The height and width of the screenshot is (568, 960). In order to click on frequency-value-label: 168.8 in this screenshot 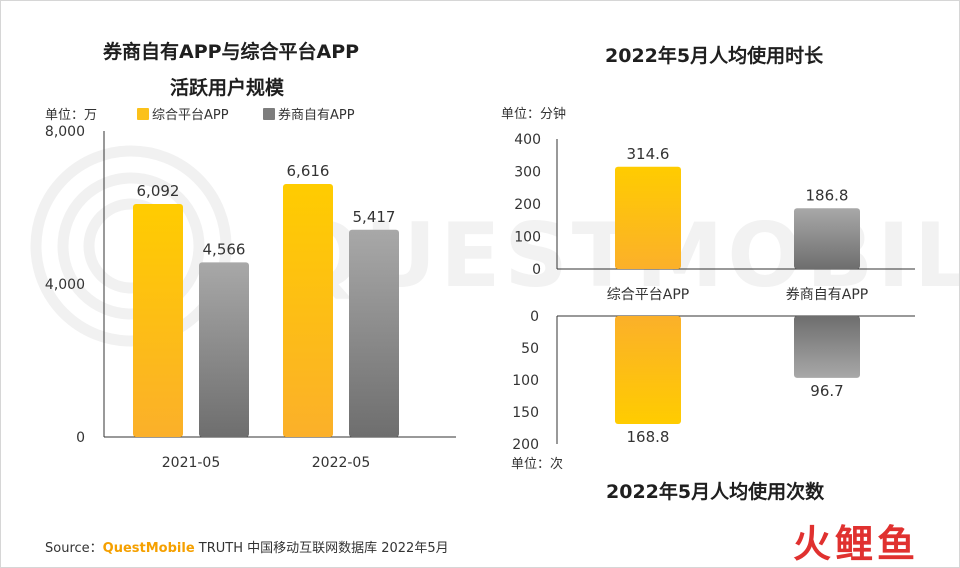, I will do `click(648, 437)`.